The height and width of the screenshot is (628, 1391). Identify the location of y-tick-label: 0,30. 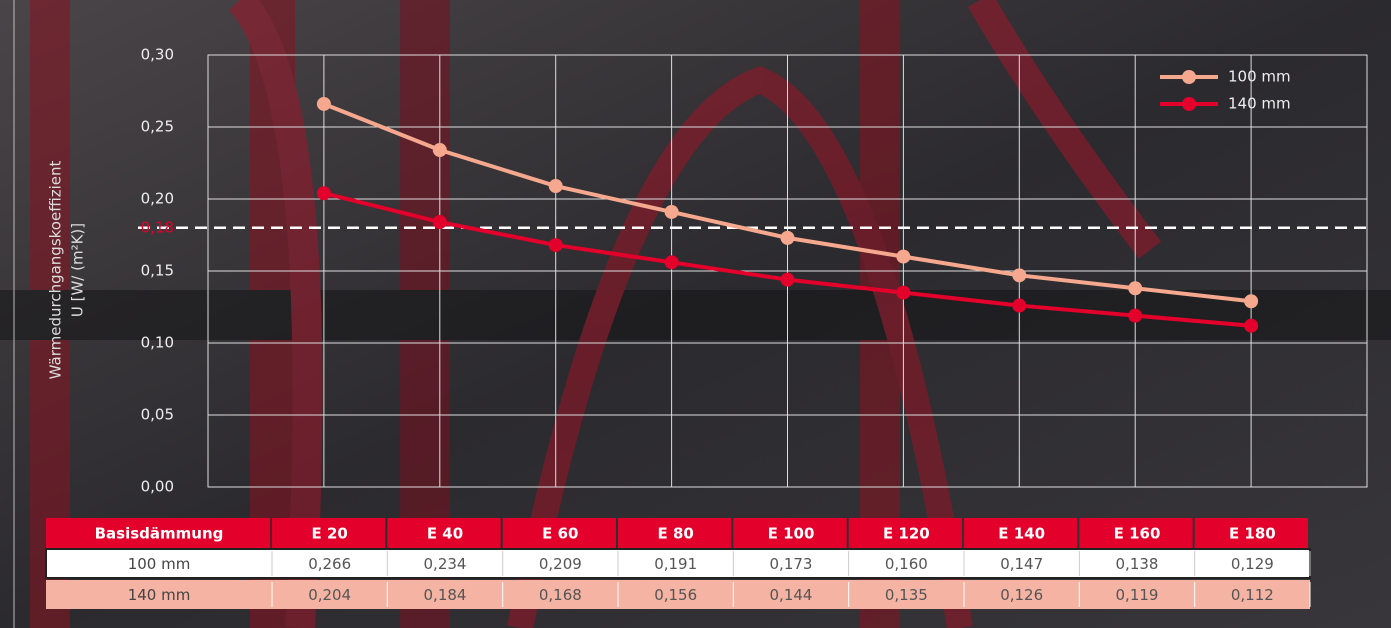
(157, 55).